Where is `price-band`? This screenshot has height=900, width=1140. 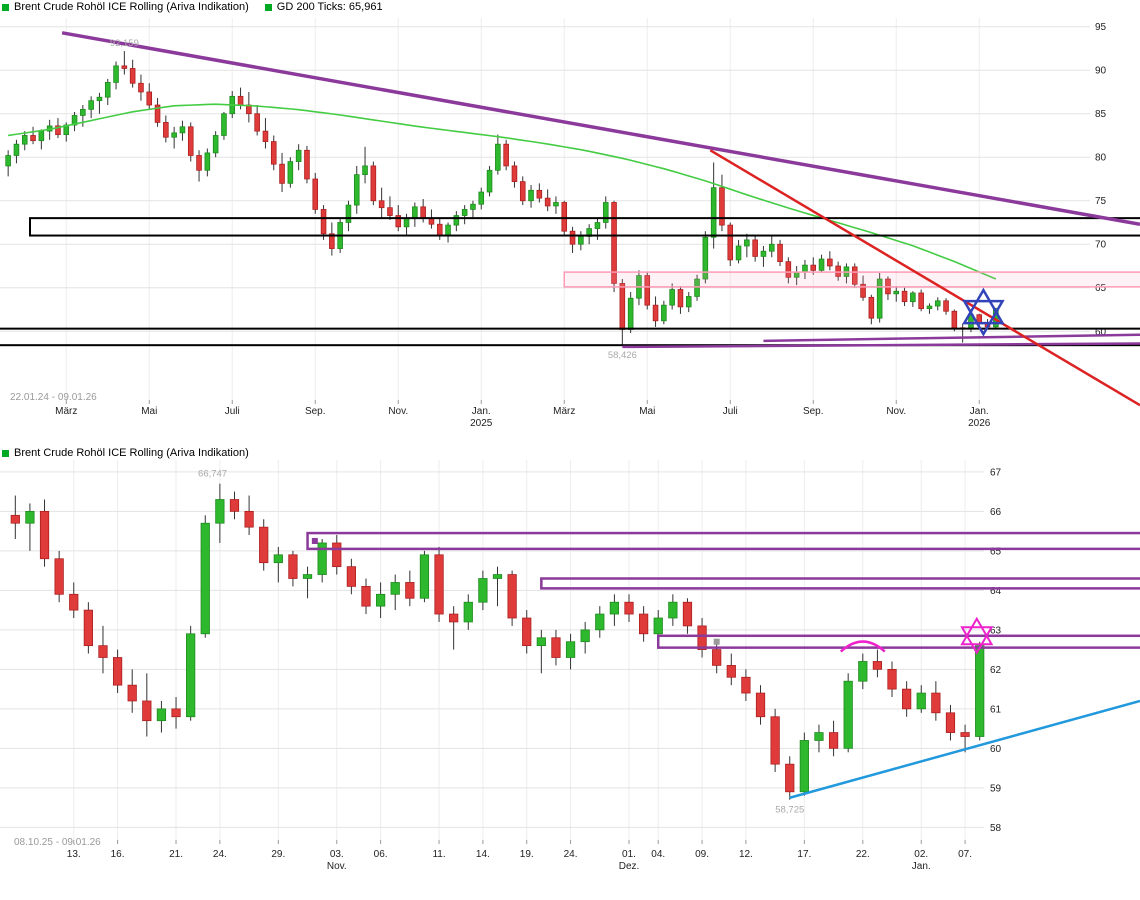
price-band is located at coordinates (851, 279).